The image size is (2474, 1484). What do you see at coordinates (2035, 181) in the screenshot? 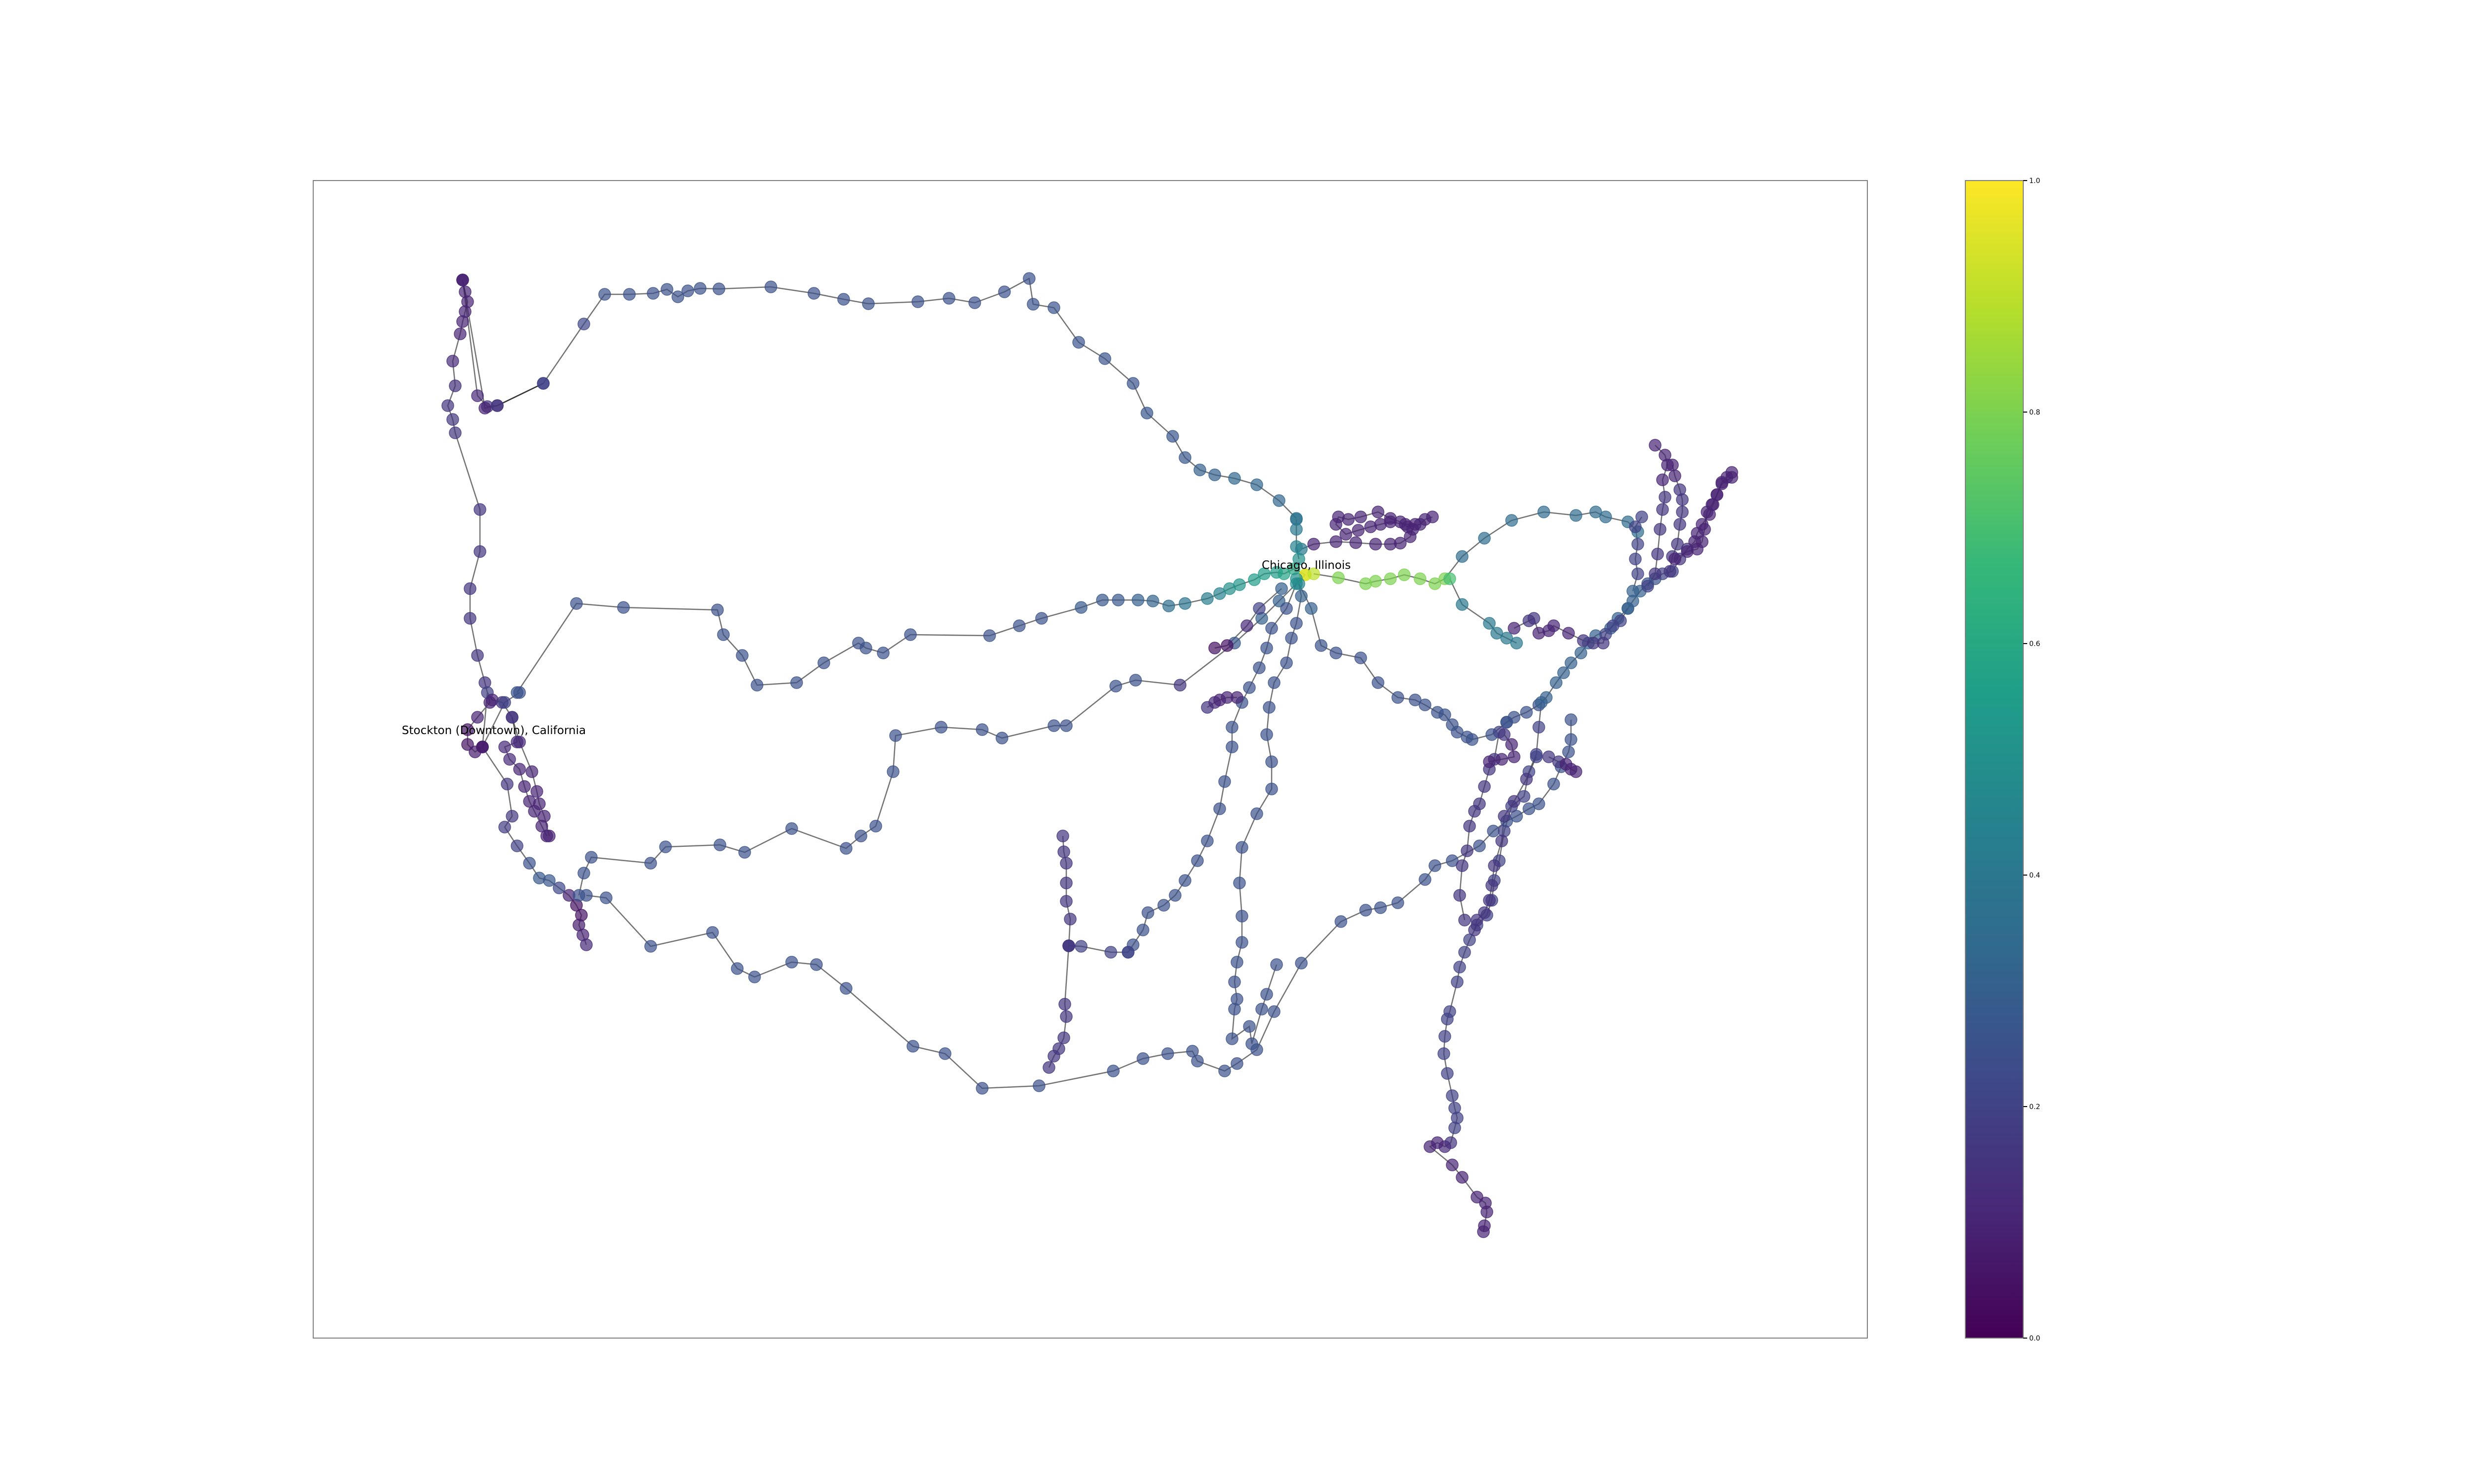
I see `colorbar-tick-label: 1.0` at bounding box center [2035, 181].